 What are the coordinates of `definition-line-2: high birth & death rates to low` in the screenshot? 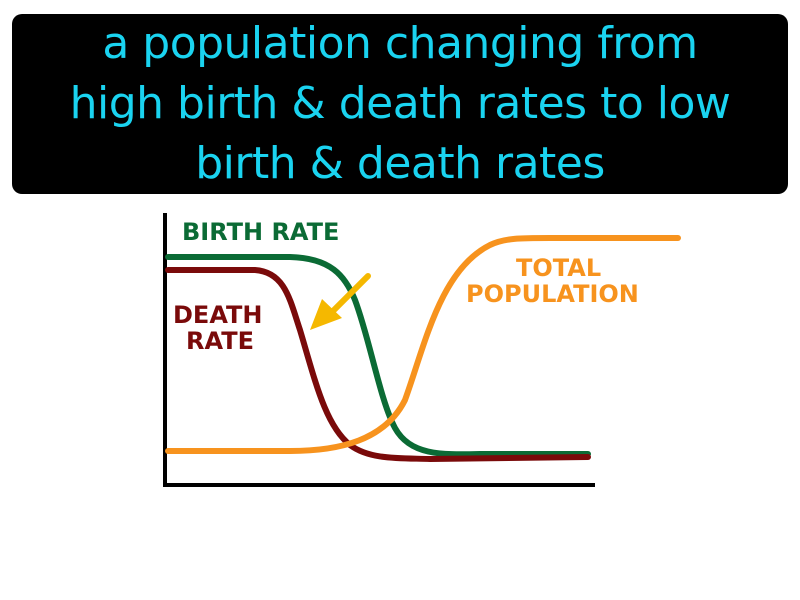 It's located at (400, 103).